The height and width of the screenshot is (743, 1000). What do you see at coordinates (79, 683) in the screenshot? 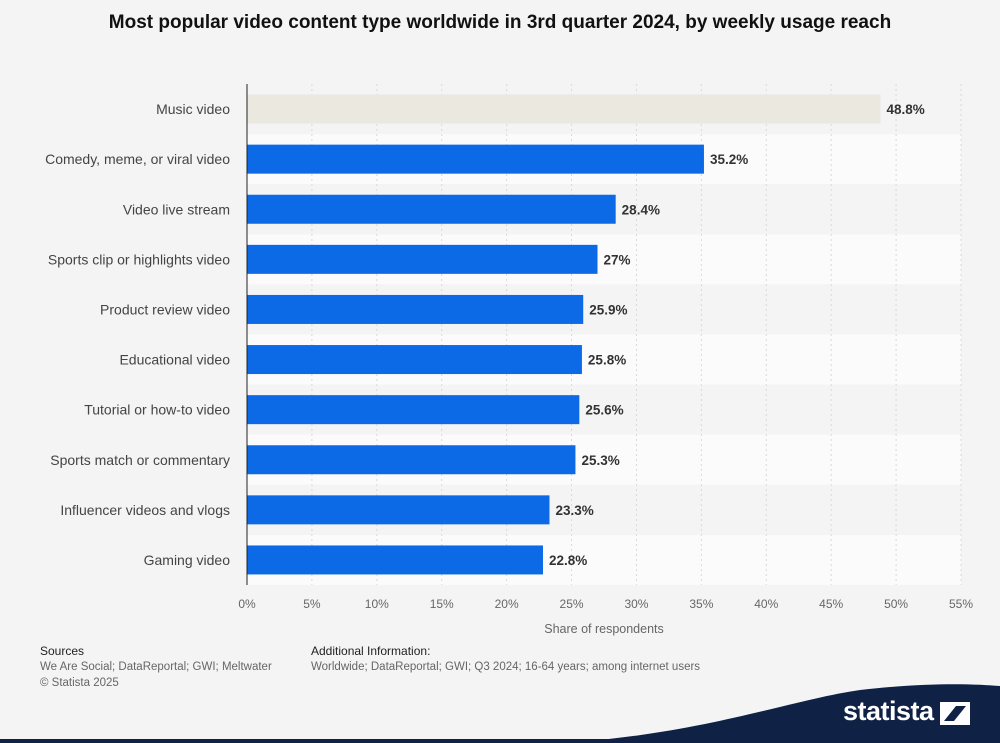
I see `copyright-text: © Statista 2025` at bounding box center [79, 683].